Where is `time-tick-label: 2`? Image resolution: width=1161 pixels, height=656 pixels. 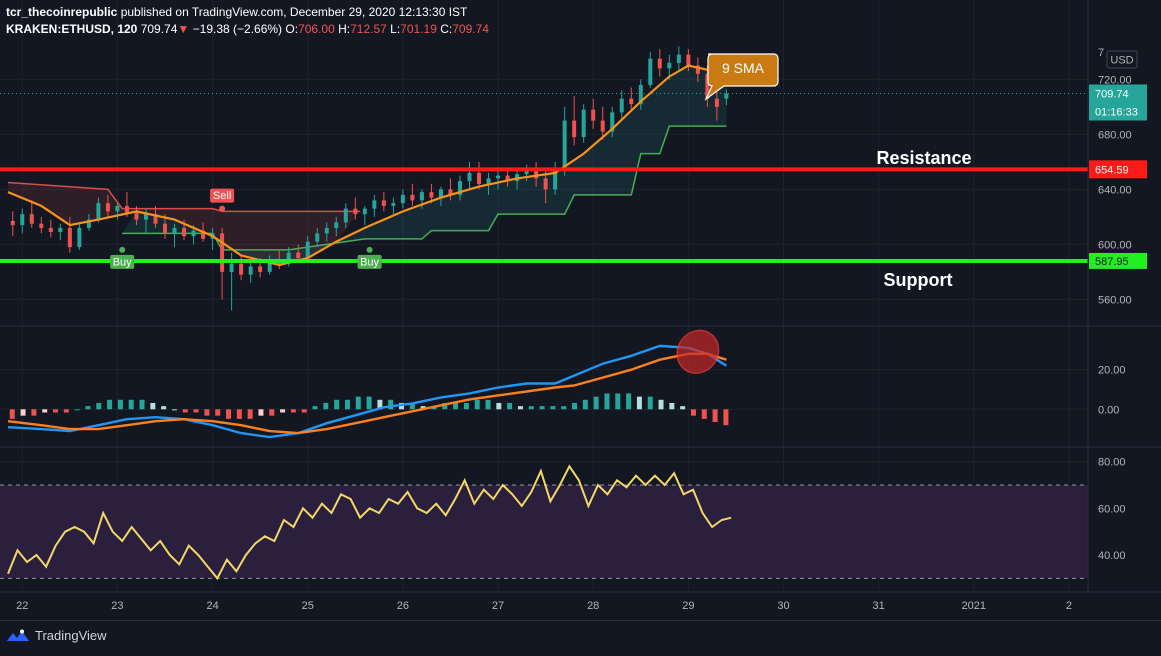
time-tick-label: 2 is located at coordinates (1069, 606).